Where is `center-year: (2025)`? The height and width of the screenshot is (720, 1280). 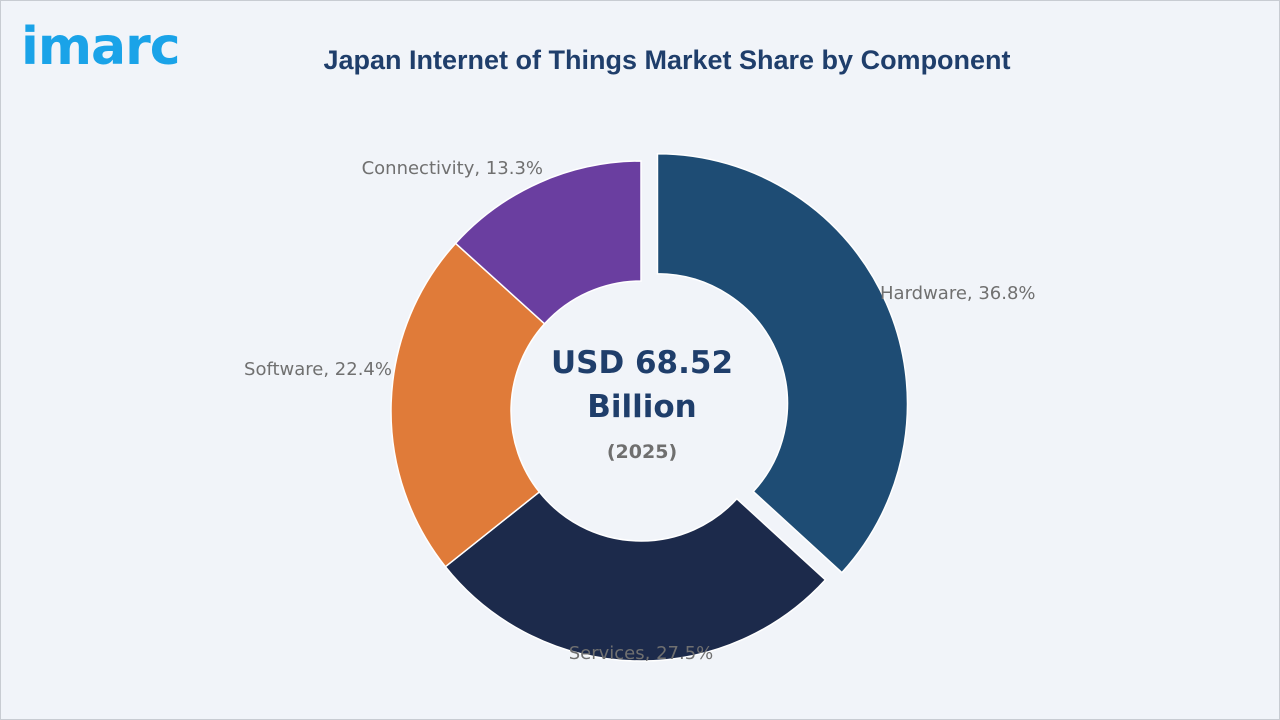 center-year: (2025) is located at coordinates (642, 452).